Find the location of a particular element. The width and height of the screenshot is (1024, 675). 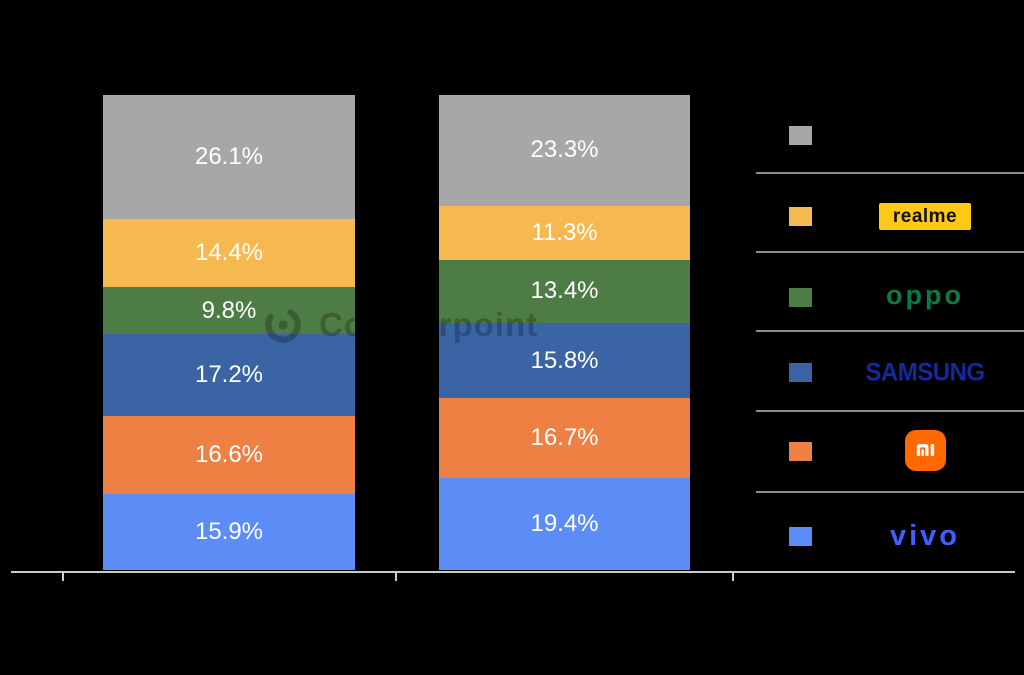

oppo-logo-text: oppo is located at coordinates (925, 294).